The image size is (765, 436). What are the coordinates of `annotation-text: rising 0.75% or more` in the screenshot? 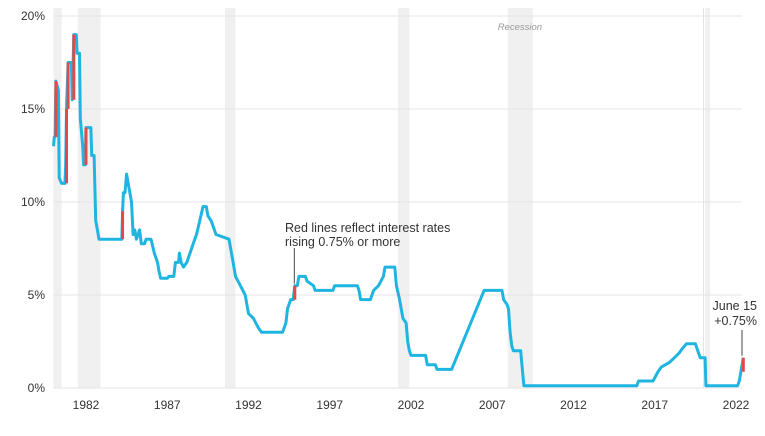 It's located at (342, 242).